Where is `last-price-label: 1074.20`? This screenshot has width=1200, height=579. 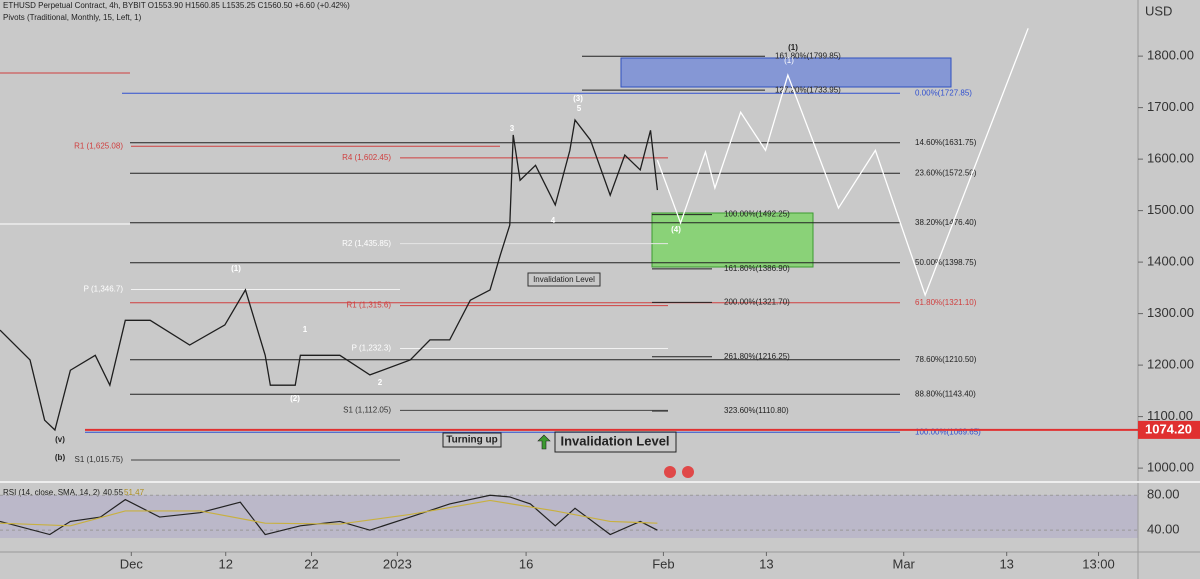
last-price-label: 1074.20 is located at coordinates (1168, 428).